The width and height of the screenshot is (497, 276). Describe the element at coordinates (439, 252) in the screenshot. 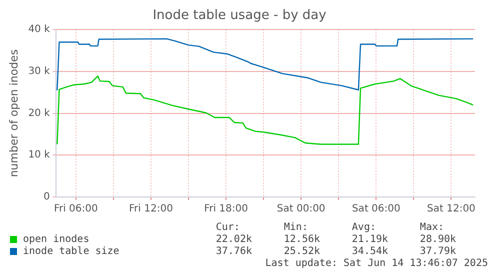

I see `text: 37.79k` at that location.